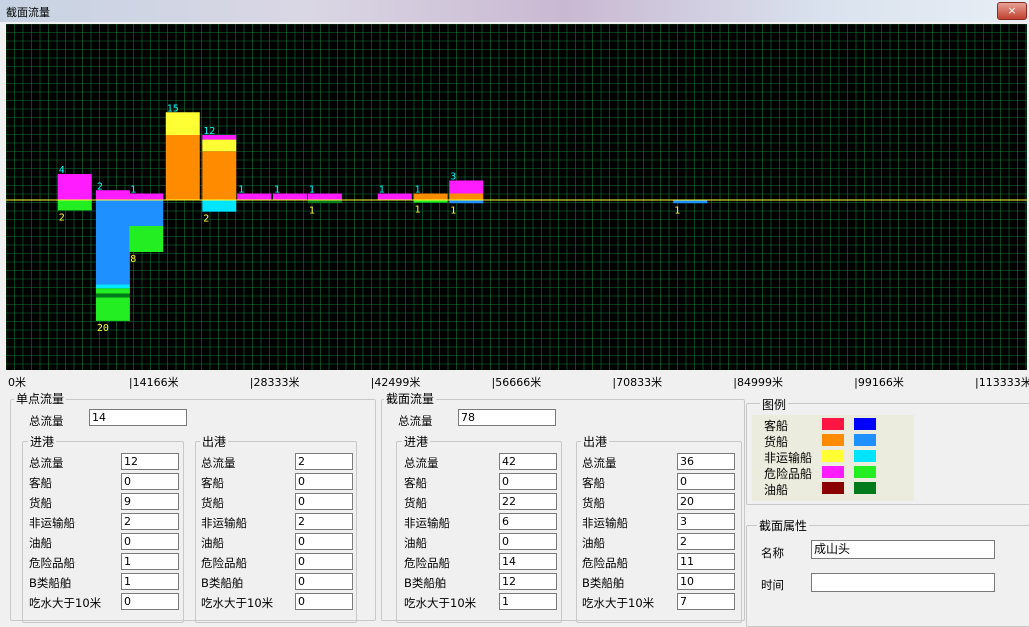  I want to click on section-in-row-field: 12, so click(528, 581).